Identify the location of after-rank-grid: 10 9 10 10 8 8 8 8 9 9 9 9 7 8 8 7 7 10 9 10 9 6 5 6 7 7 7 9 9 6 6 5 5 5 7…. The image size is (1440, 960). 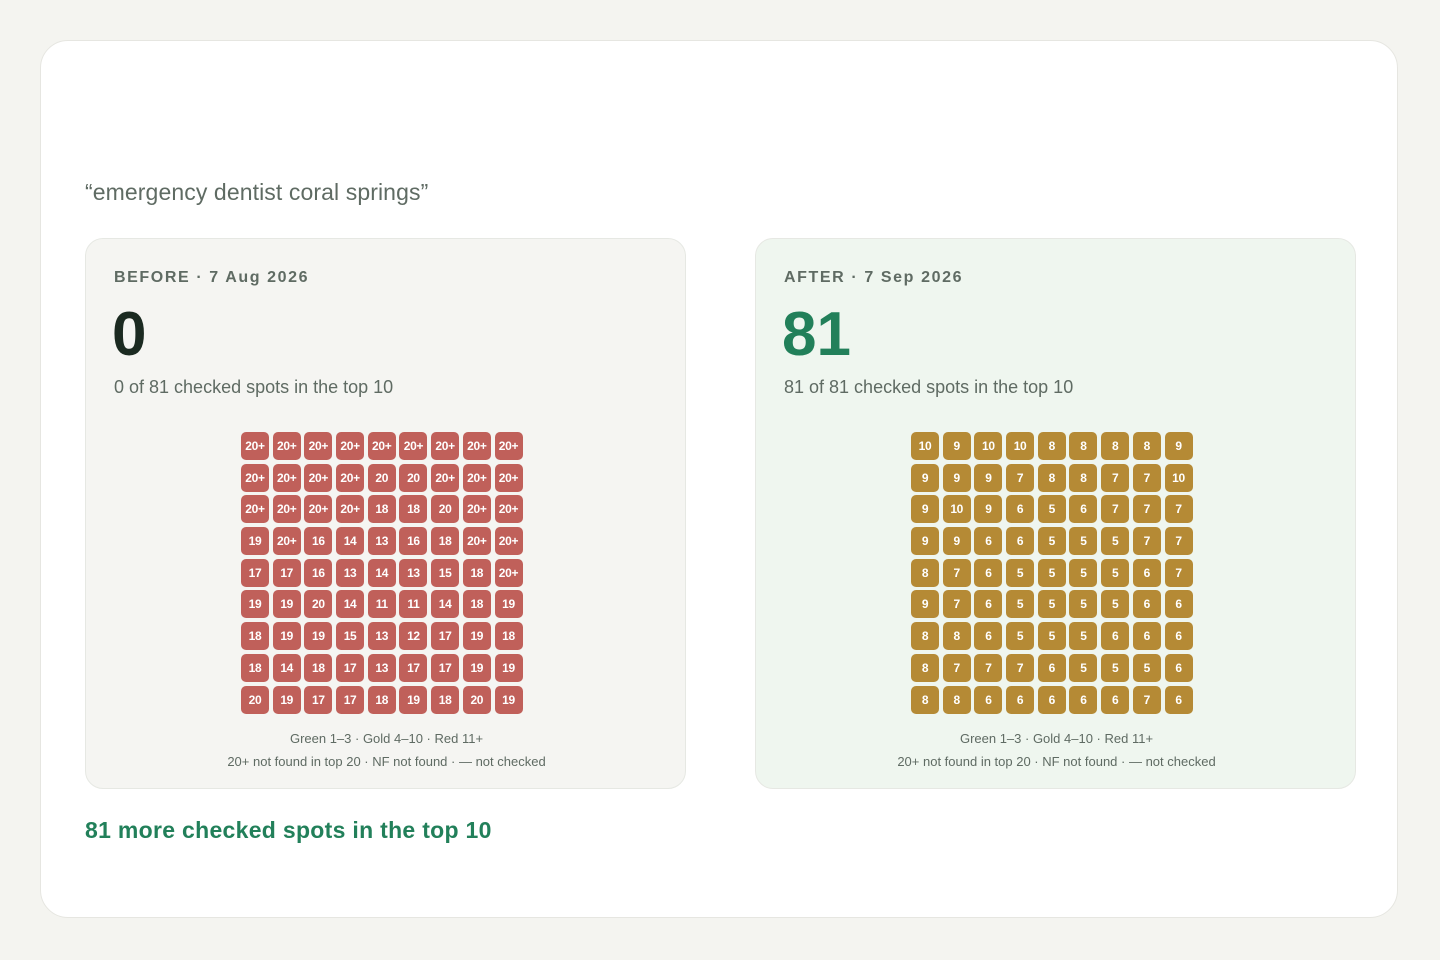
(1053, 573).